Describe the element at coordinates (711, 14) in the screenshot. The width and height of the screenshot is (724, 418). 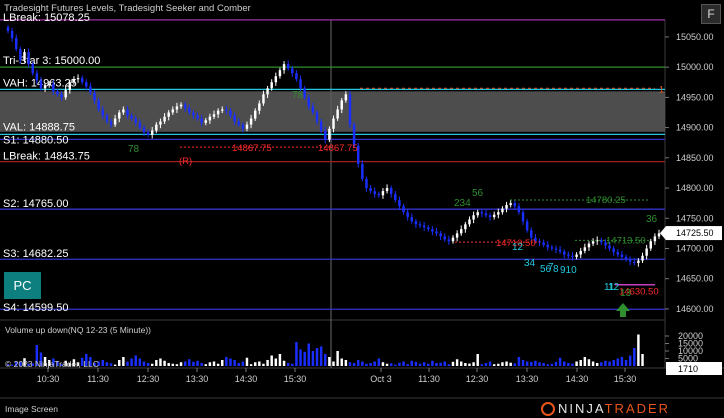
I see `float-toggle-button: F` at that location.